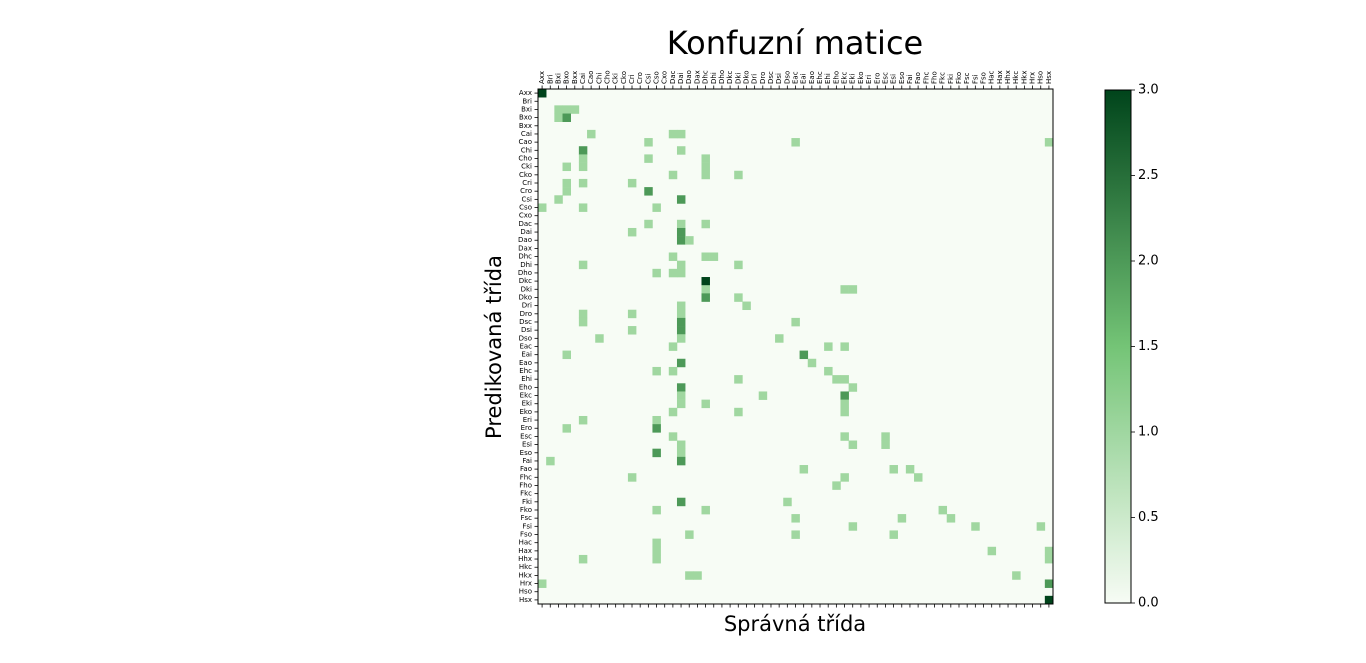  I want to click on x-tick-label: Cki, so click(616, 78).